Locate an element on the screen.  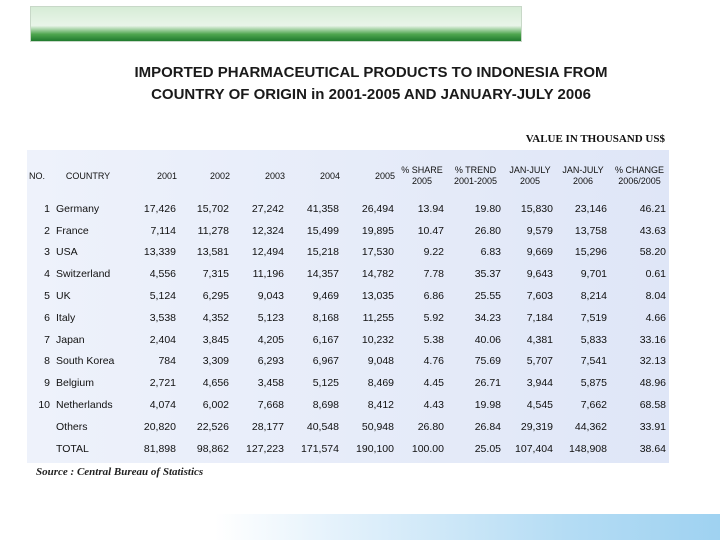
cell-jan-july-2005: 7,184 is located at coordinates (539, 317).